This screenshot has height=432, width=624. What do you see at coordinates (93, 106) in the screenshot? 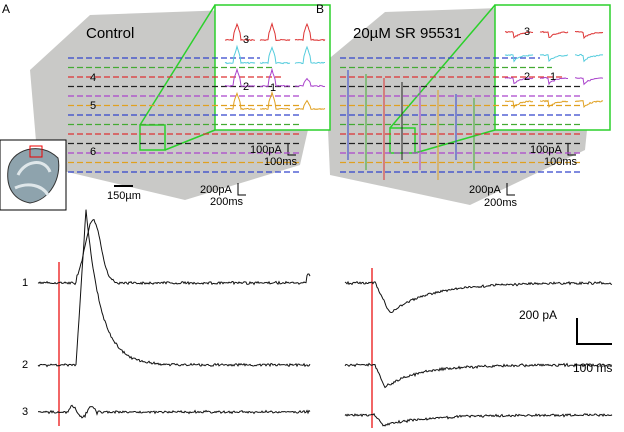
I see `row-label: 5` at bounding box center [93, 106].